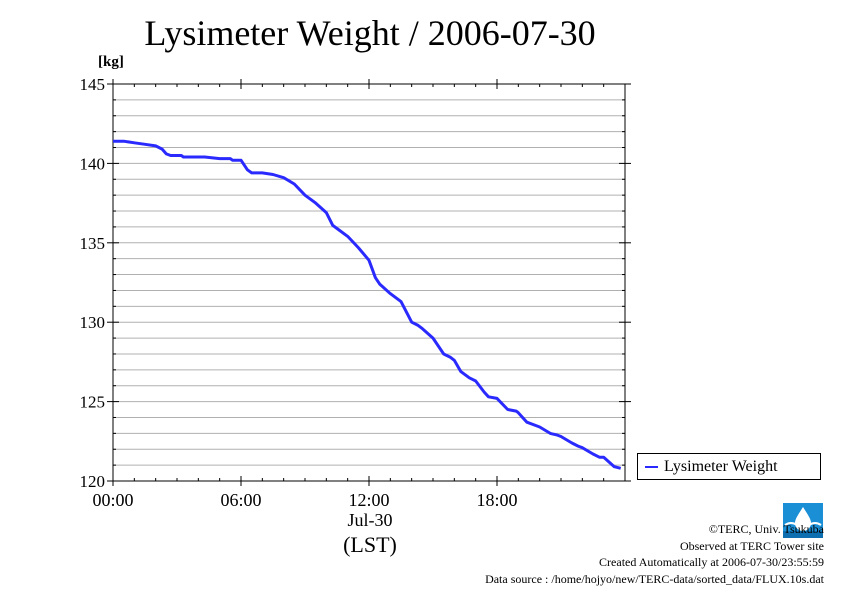  What do you see at coordinates (370, 33) in the screenshot?
I see `chart-title: Lysimeter Weight / 2006-07-30` at bounding box center [370, 33].